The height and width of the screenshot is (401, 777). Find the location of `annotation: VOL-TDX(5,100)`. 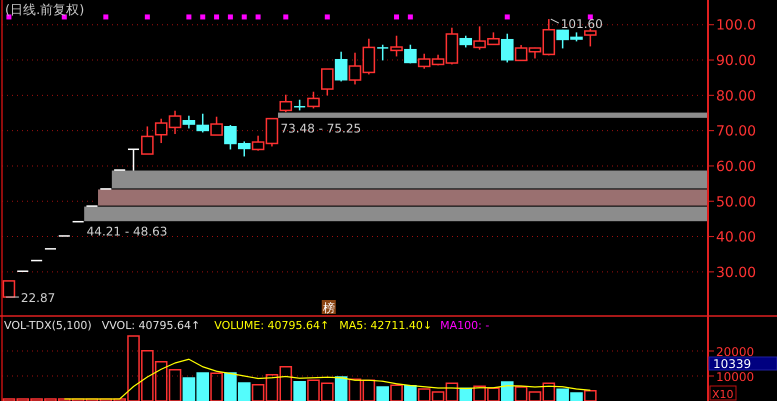

annotation: VOL-TDX(5,100) is located at coordinates (48, 325).